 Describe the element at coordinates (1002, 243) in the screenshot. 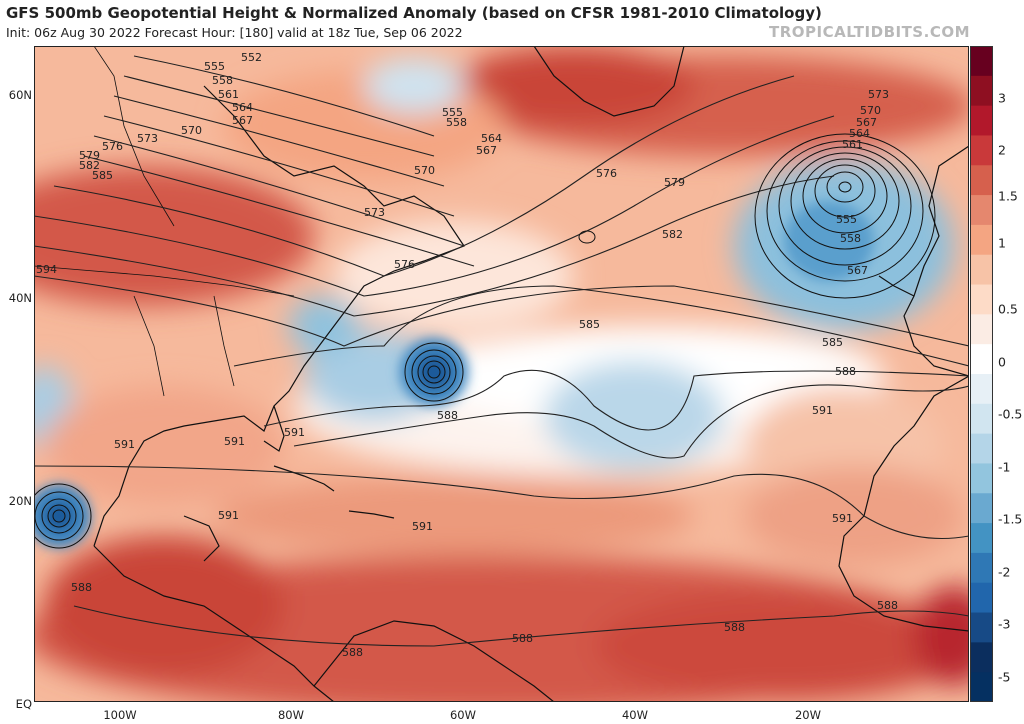

I see `colorbar-tick-label: 1` at that location.